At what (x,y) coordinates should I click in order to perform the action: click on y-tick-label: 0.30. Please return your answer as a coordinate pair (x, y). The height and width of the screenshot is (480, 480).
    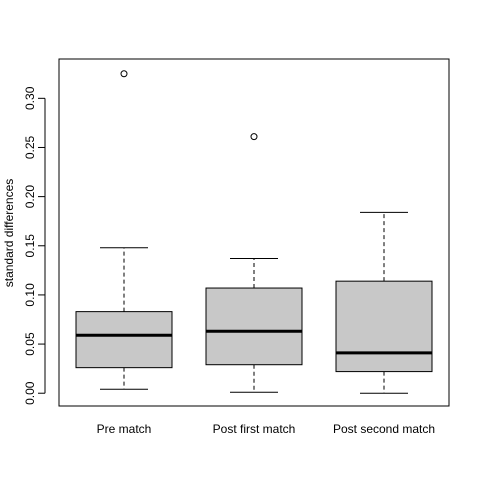
    Looking at the image, I should click on (30, 98).